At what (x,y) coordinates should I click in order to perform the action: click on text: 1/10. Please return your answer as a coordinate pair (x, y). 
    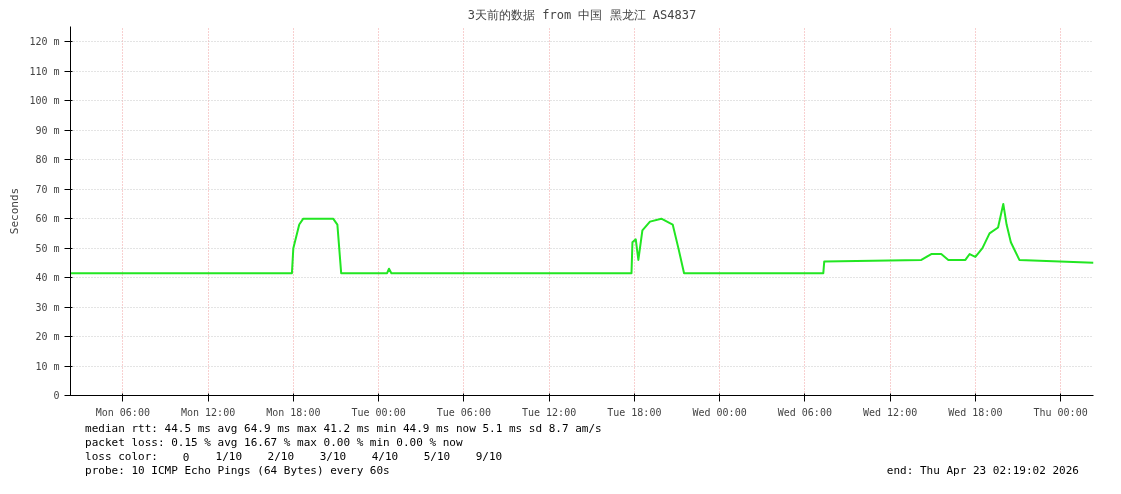
    Looking at the image, I should click on (229, 456).